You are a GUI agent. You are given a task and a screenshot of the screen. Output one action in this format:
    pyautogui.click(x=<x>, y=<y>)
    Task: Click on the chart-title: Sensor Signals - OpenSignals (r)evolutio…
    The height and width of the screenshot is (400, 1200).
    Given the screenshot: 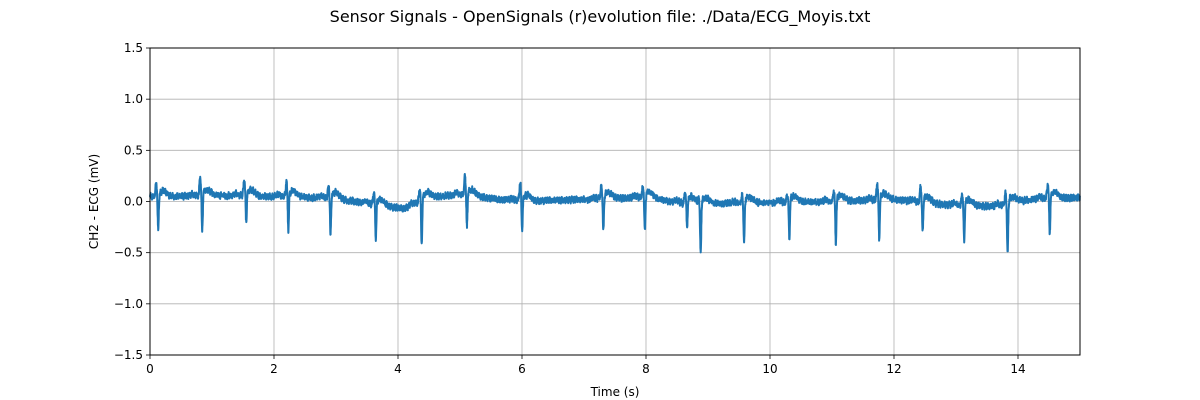 What is the action you would take?
    pyautogui.click(x=600, y=17)
    